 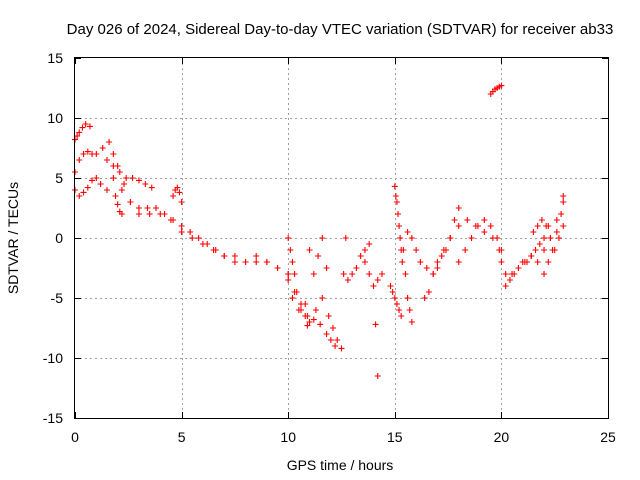 What do you see at coordinates (608, 437) in the screenshot?
I see `x-tick-label: 25` at bounding box center [608, 437].